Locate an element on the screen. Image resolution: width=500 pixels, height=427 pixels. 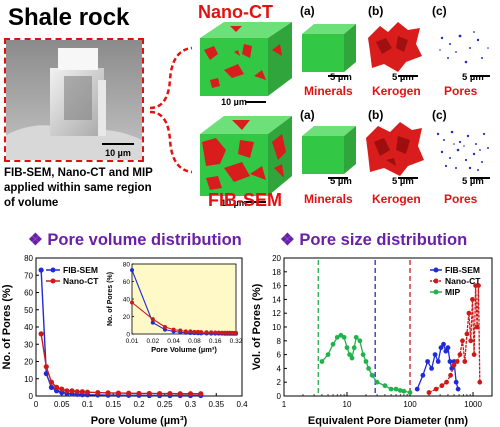
legend-marker-nanoct is located at coordinates (53, 281).